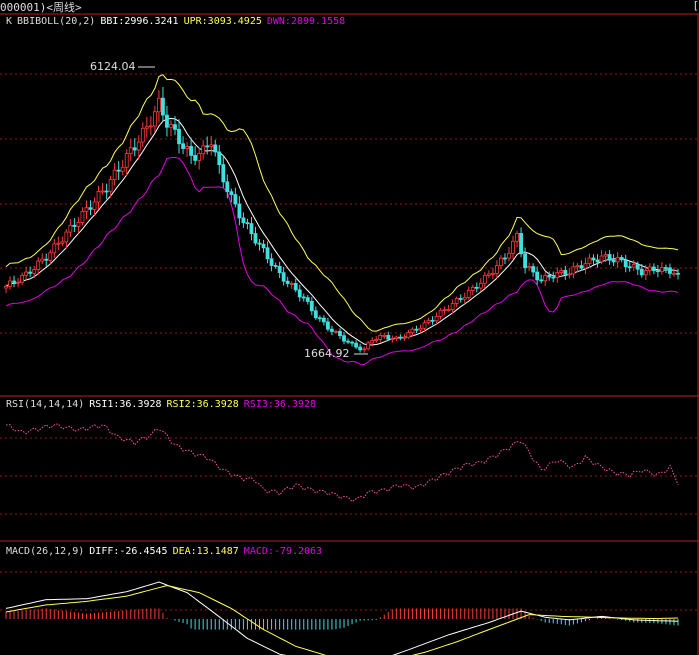 This screenshot has width=699, height=655. Describe the element at coordinates (342, 618) in the screenshot. I see `diff-line` at that location.